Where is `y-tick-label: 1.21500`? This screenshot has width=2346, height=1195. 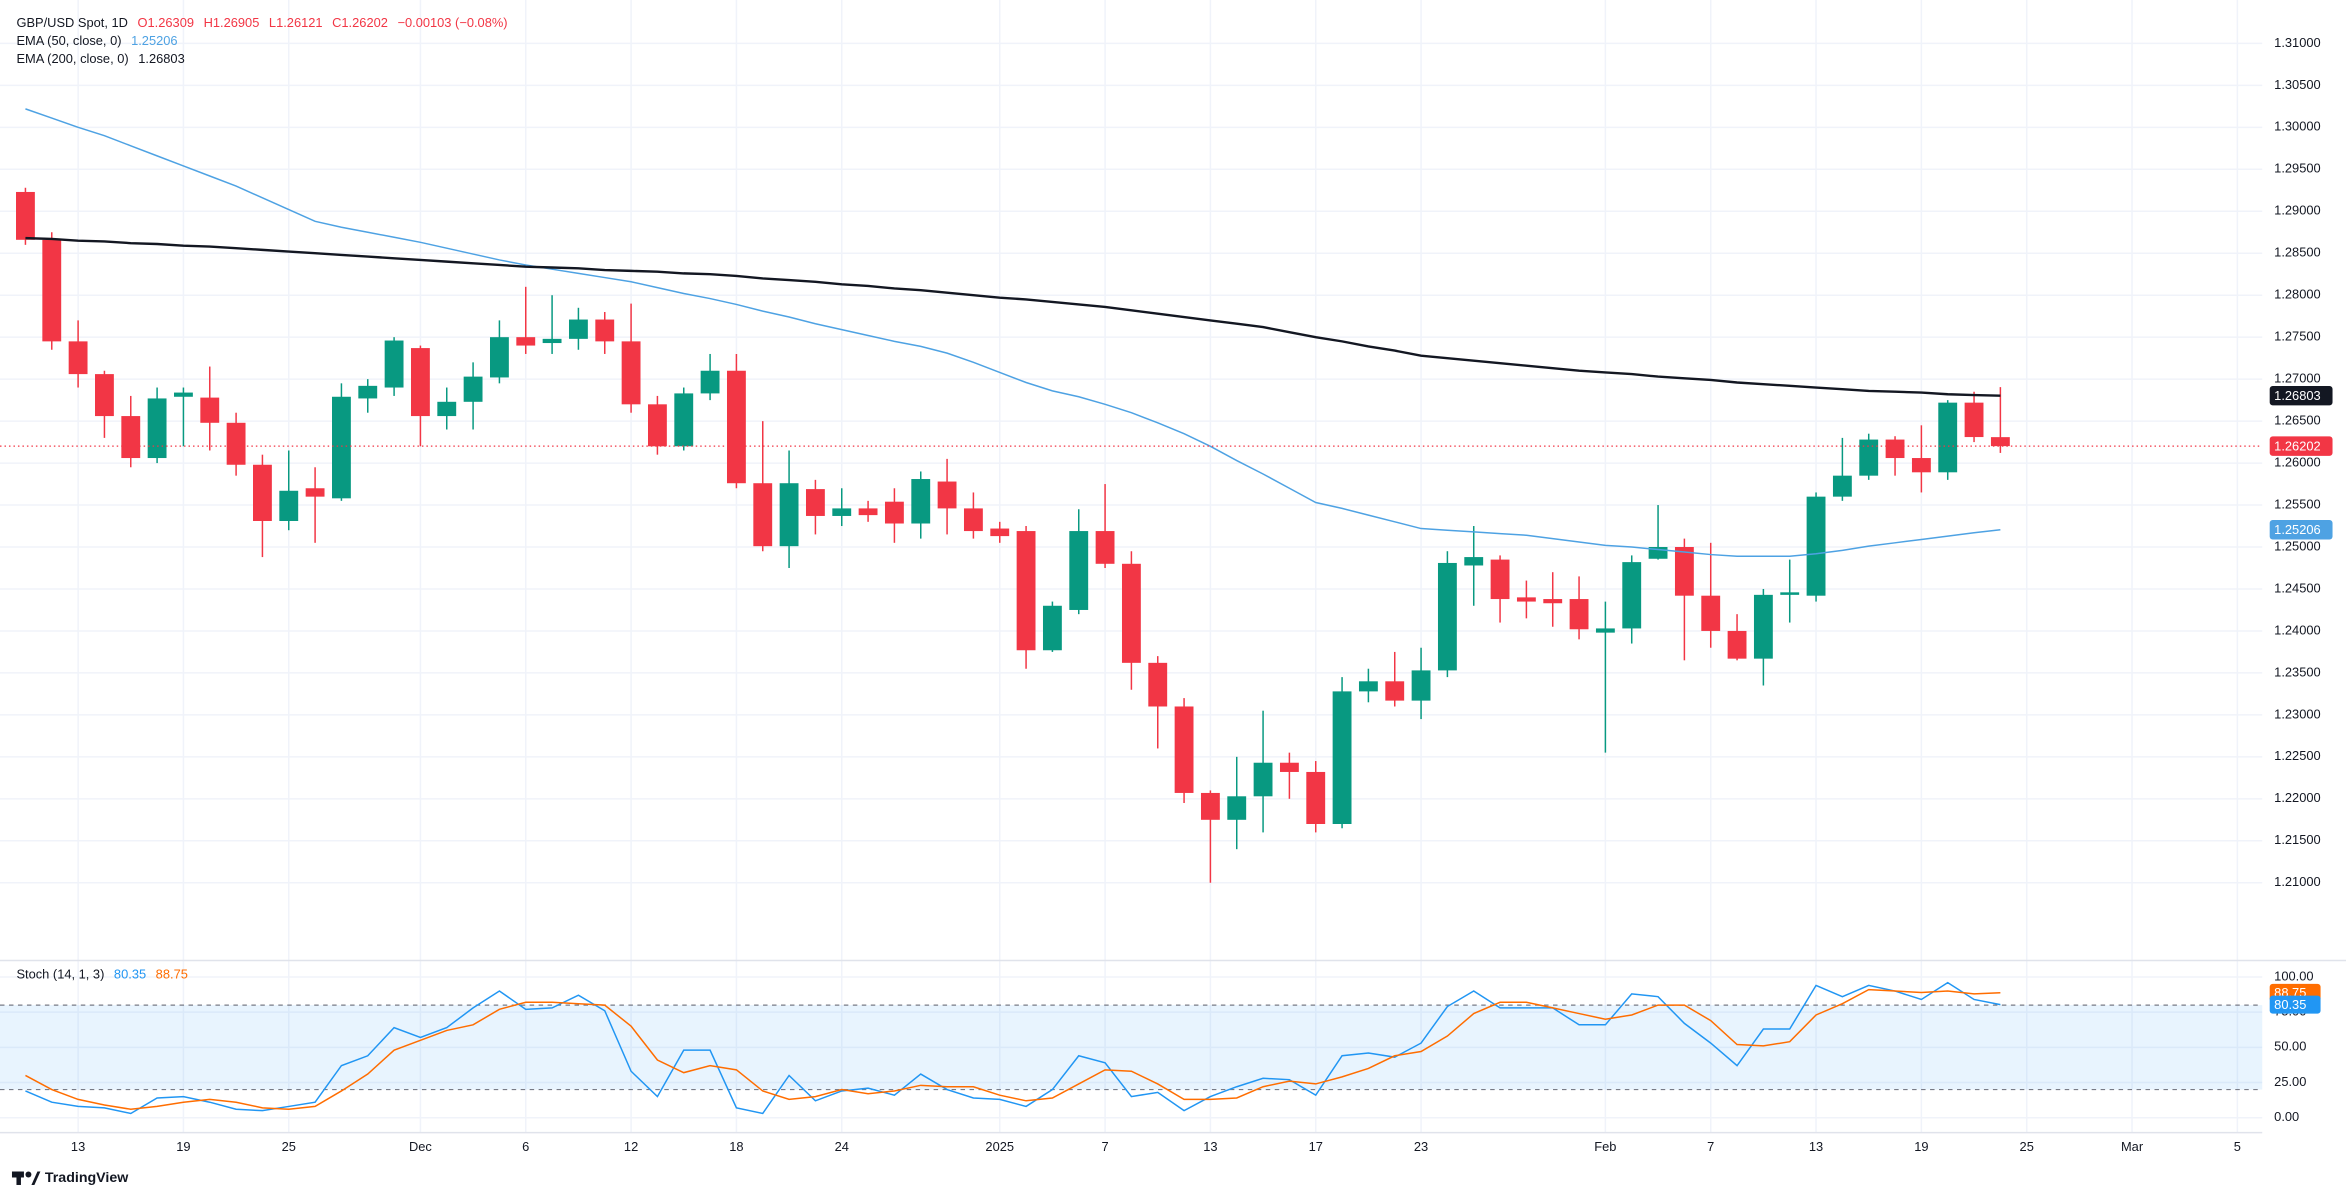 y-tick-label: 1.21500 is located at coordinates (2297, 839).